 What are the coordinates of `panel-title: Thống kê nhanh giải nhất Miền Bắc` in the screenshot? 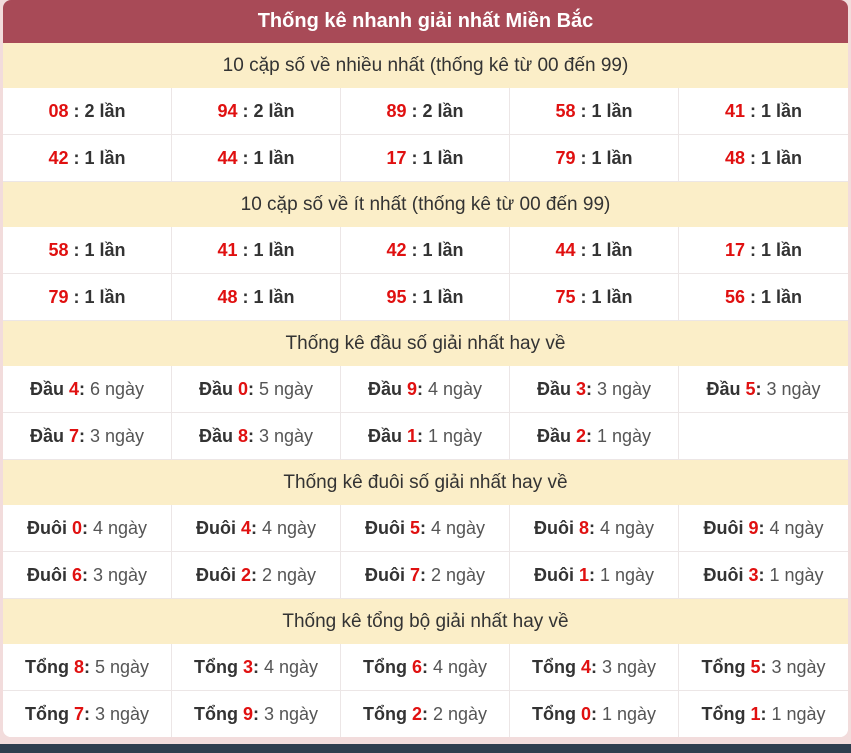 It's located at (425, 21).